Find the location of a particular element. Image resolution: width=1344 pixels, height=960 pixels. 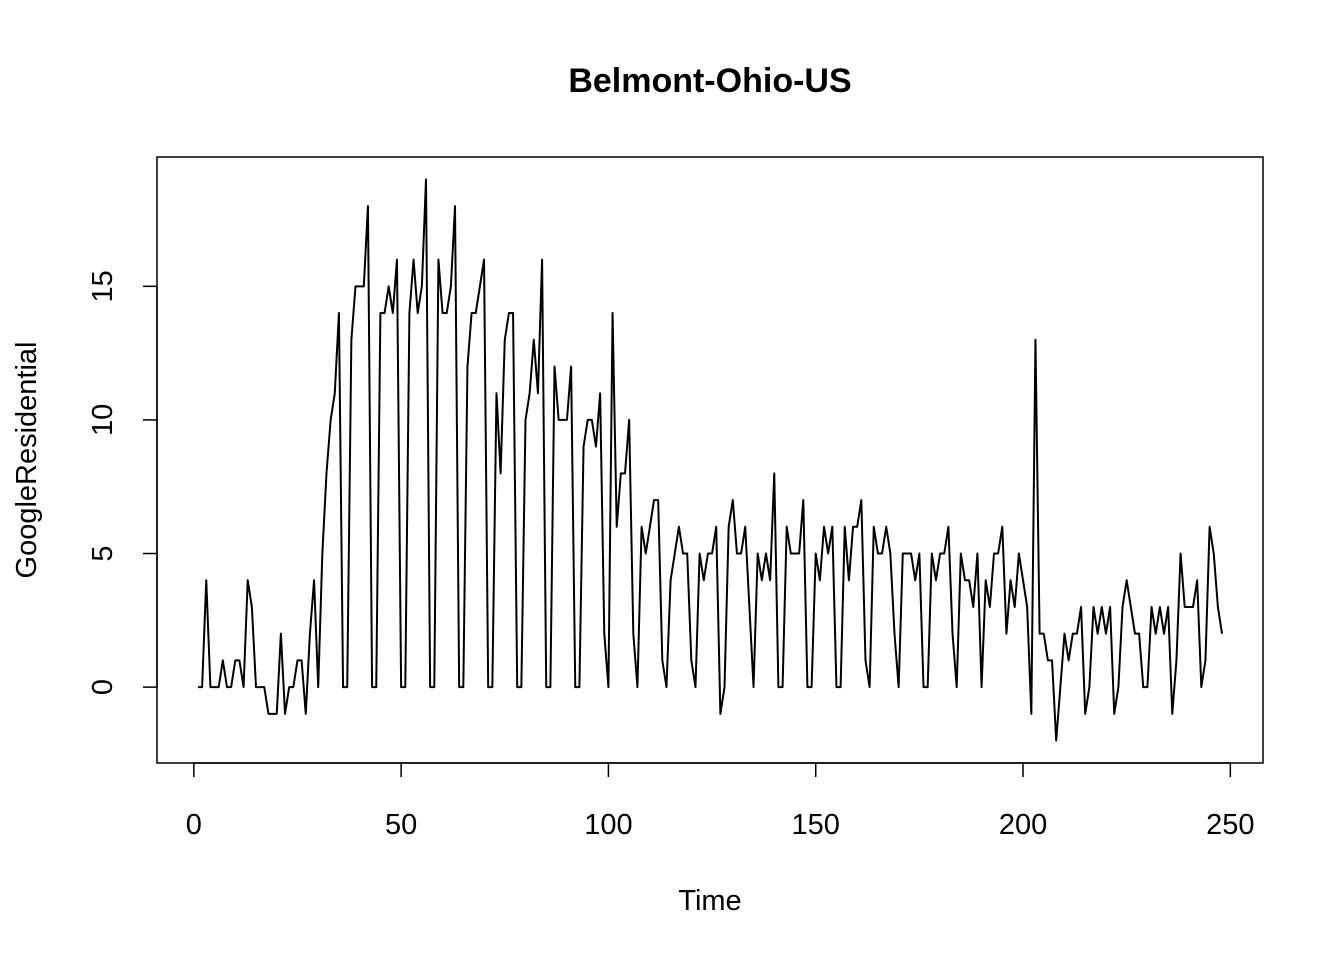

y-tick-label: 15 is located at coordinates (103, 286).